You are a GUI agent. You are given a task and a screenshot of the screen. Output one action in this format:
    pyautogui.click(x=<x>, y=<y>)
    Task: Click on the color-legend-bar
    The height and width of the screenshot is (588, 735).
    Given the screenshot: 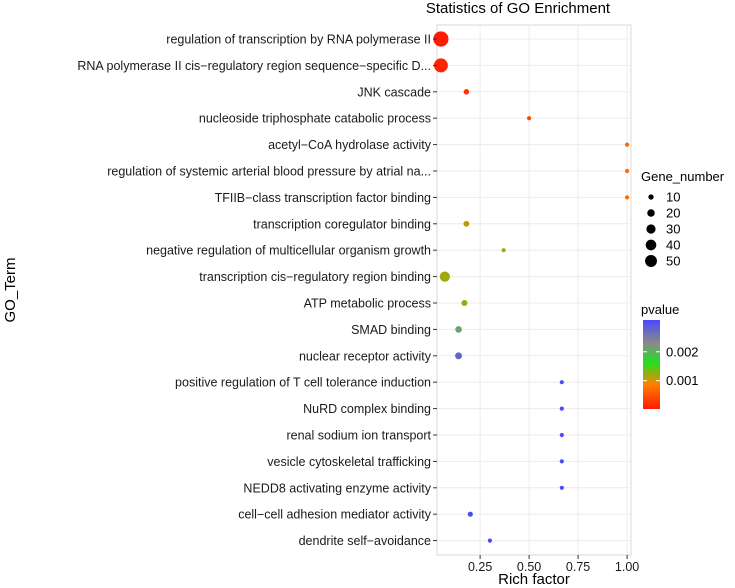 What is the action you would take?
    pyautogui.click(x=651, y=364)
    